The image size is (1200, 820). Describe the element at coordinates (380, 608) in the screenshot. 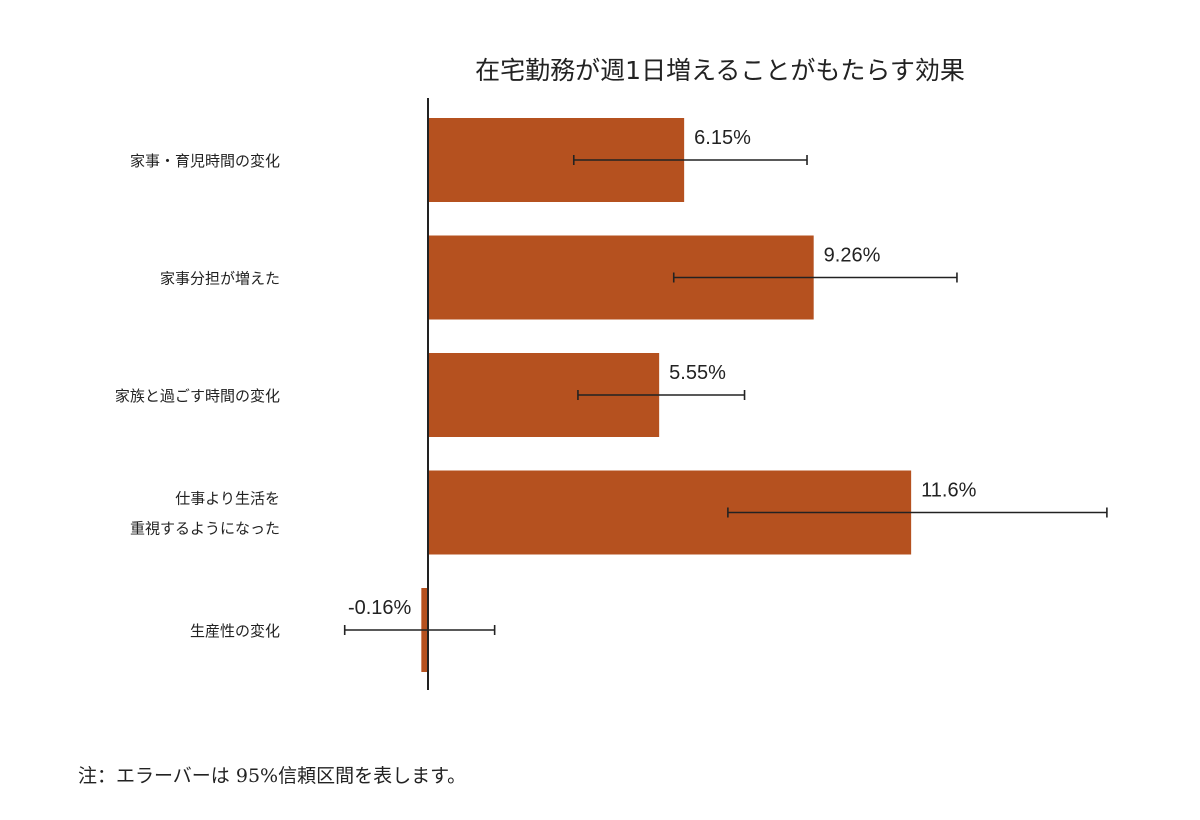

I see `value-label-4: -0.16%` at that location.